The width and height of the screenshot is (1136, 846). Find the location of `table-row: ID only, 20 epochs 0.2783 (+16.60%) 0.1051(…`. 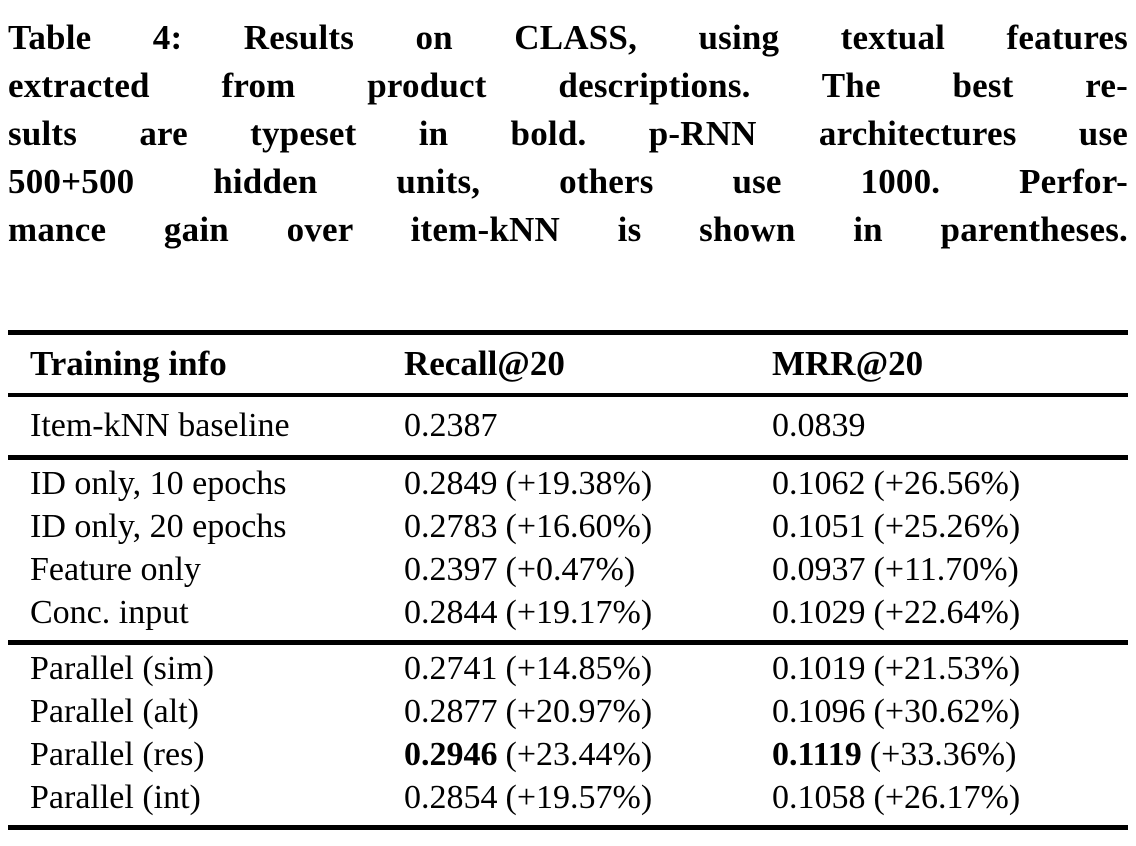

table-row: ID only, 20 epochs 0.2783 (+16.60%) 0.1051(… is located at coordinates (568, 526).